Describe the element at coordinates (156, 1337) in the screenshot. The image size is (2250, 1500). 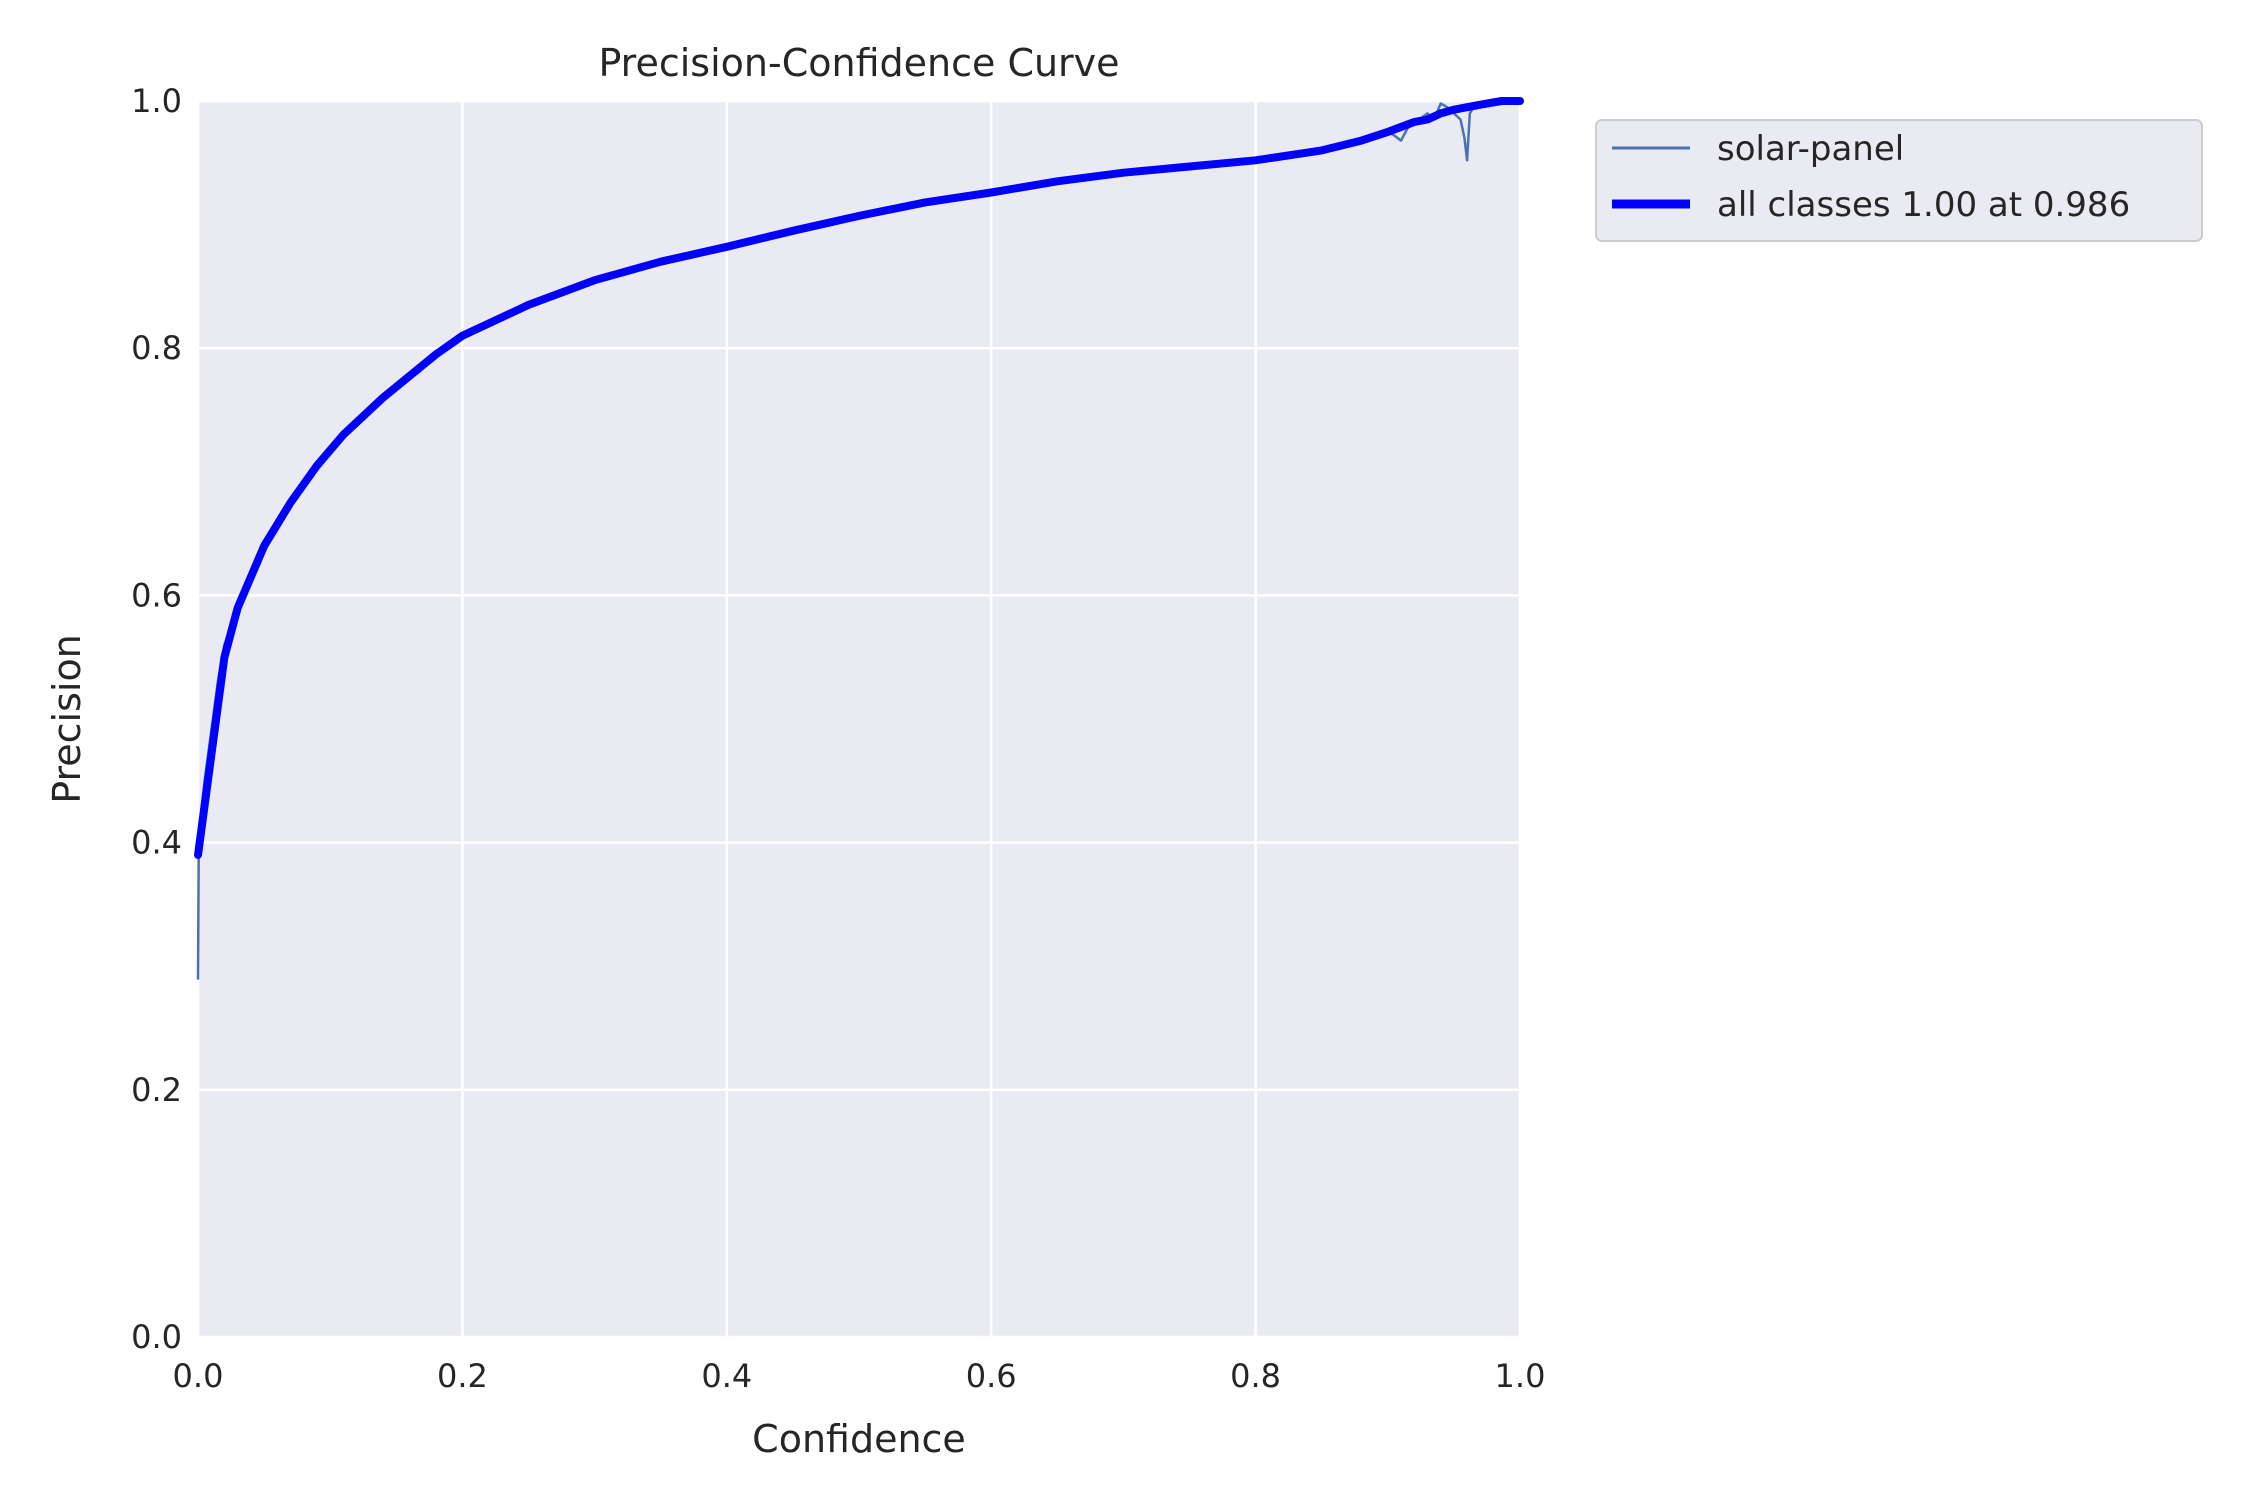
I see `y-tick-label: 0.0` at that location.